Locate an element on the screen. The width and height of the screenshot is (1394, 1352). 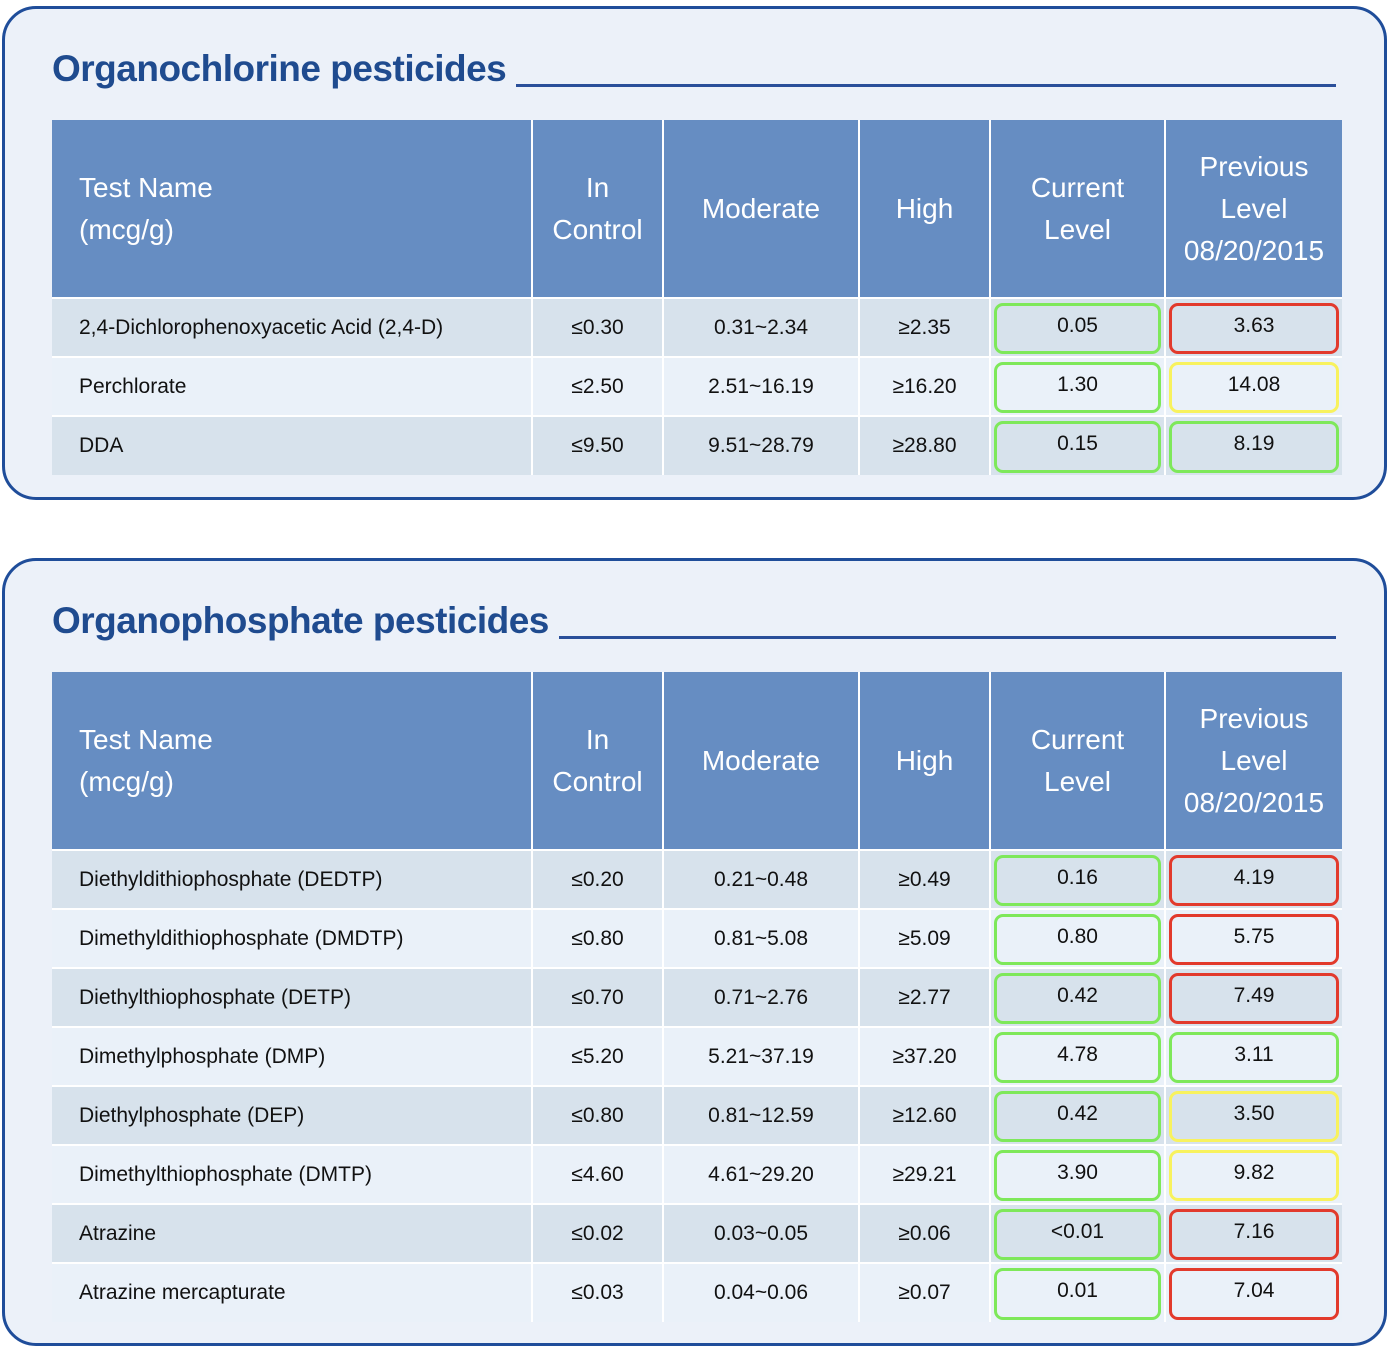
high-cell: ≥2.35 is located at coordinates (925, 327).